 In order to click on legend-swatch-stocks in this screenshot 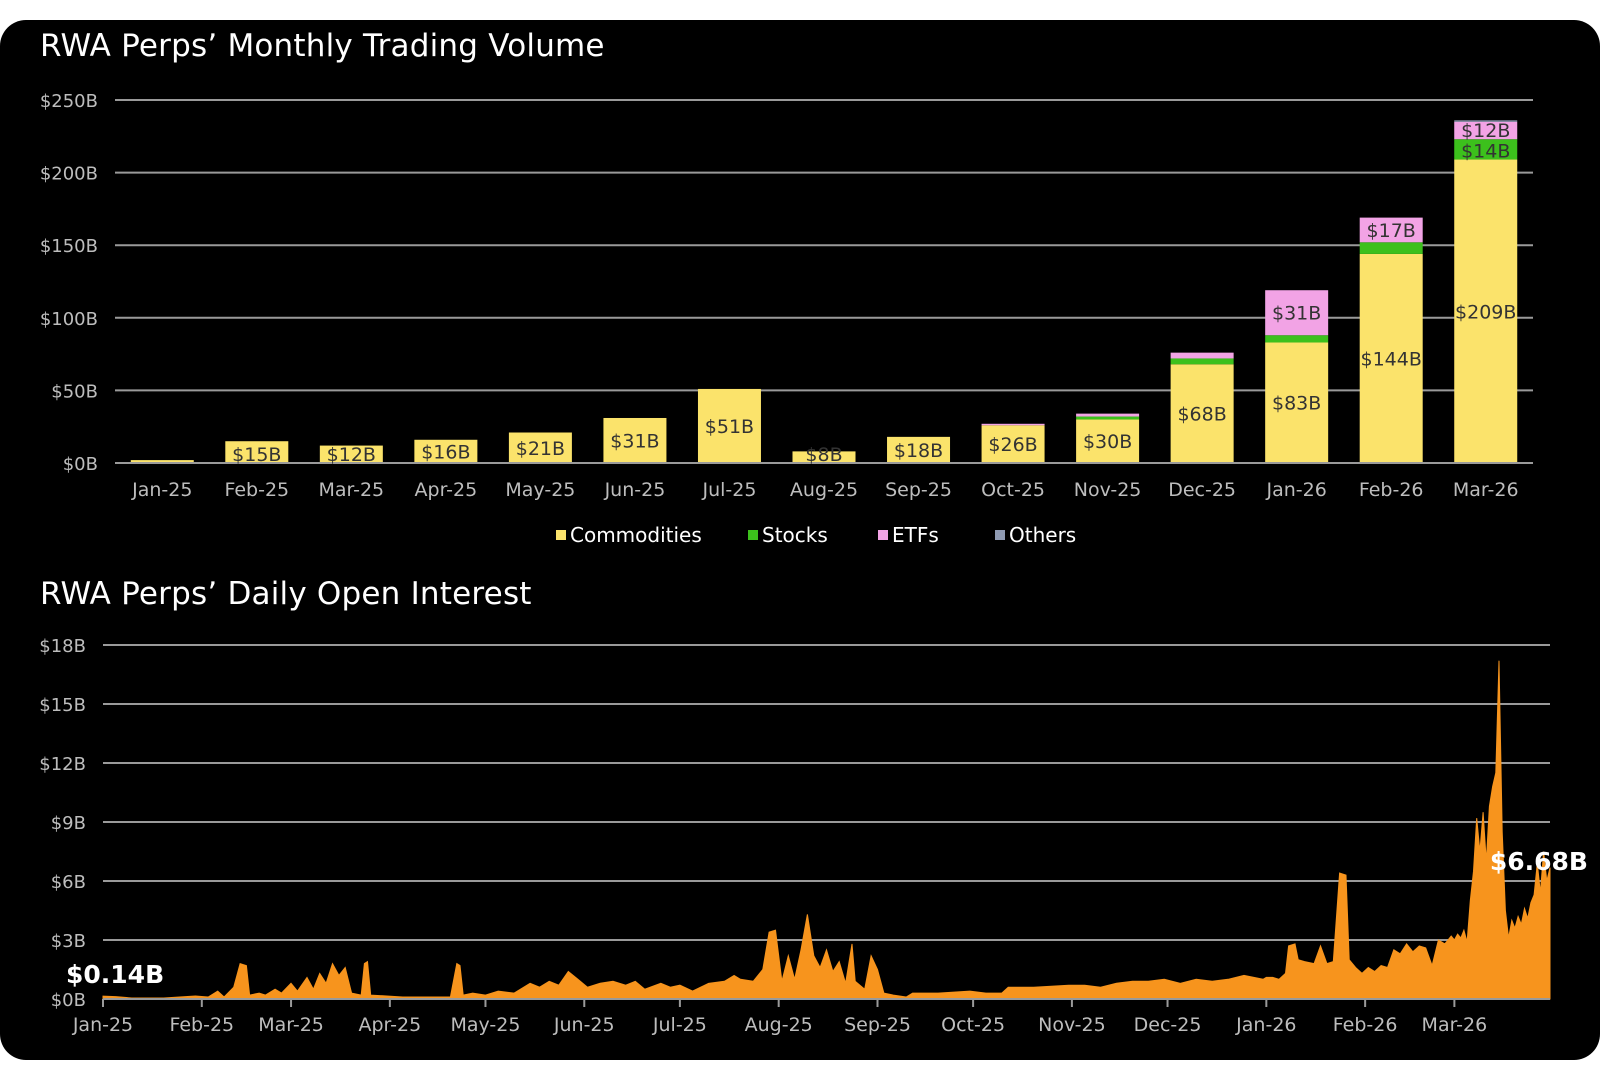, I will do `click(753, 535)`.